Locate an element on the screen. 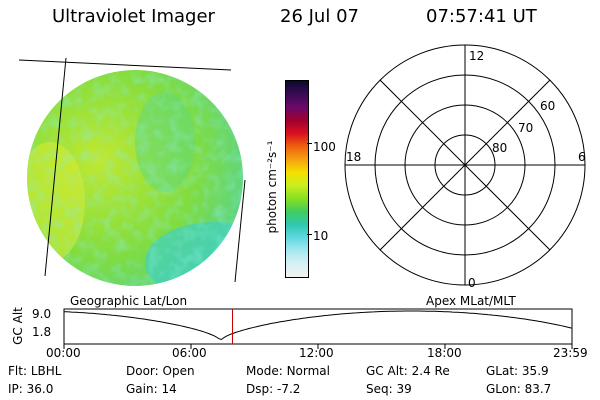 This screenshot has height=400, width=600. gc-alt-status: GC Alt: 2.4 Re is located at coordinates (408, 371).